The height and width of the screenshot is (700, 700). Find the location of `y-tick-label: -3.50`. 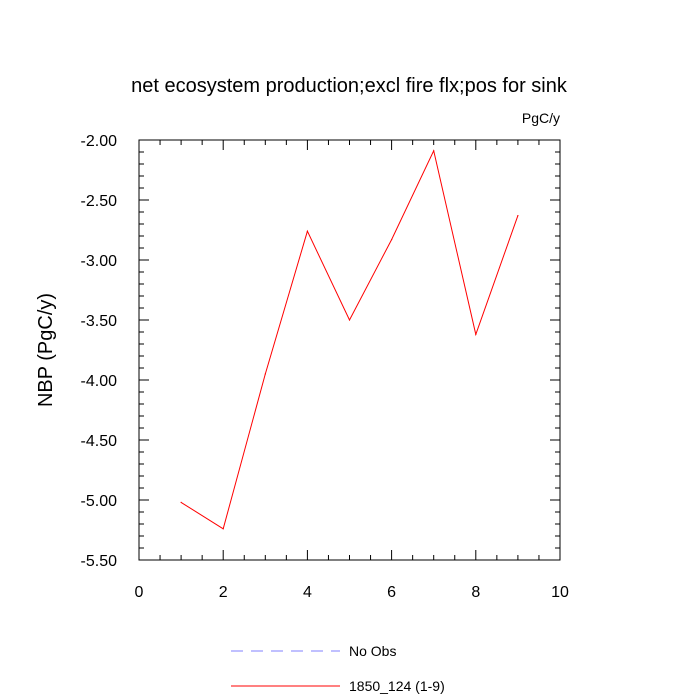

y-tick-label: -3.50 is located at coordinates (99, 321).